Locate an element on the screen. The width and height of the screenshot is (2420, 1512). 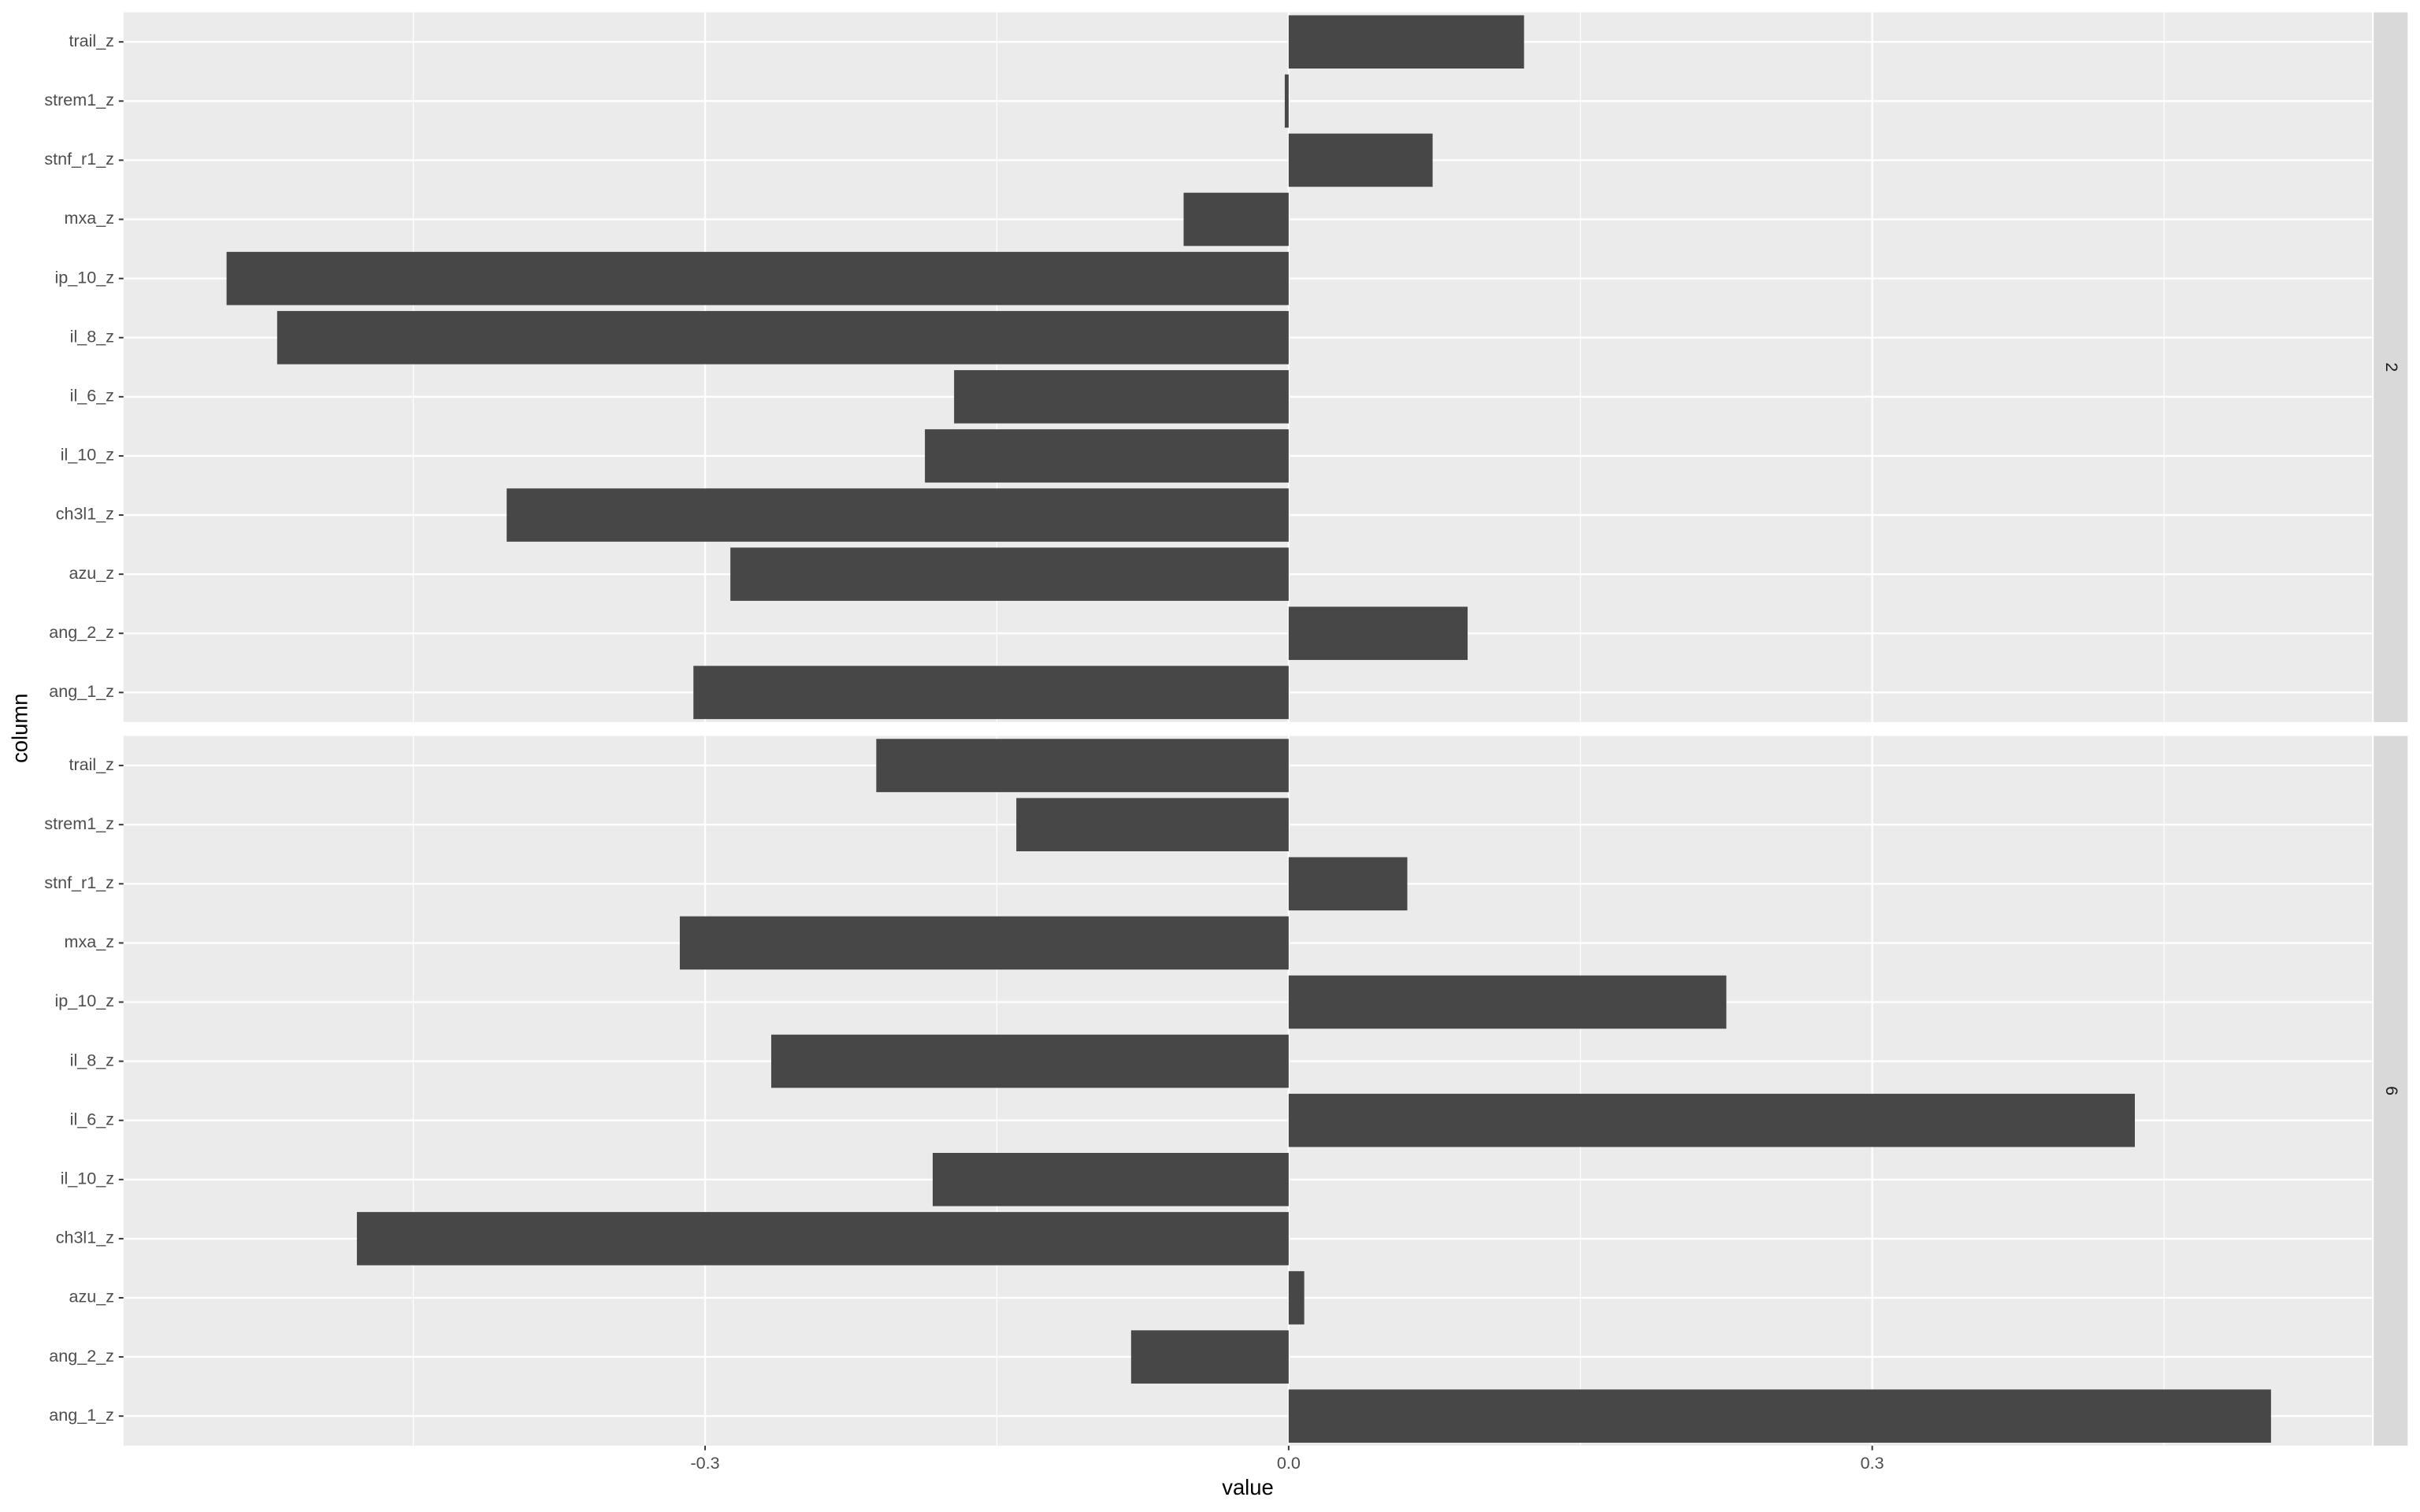
x-axis-title: value is located at coordinates (1248, 1487).